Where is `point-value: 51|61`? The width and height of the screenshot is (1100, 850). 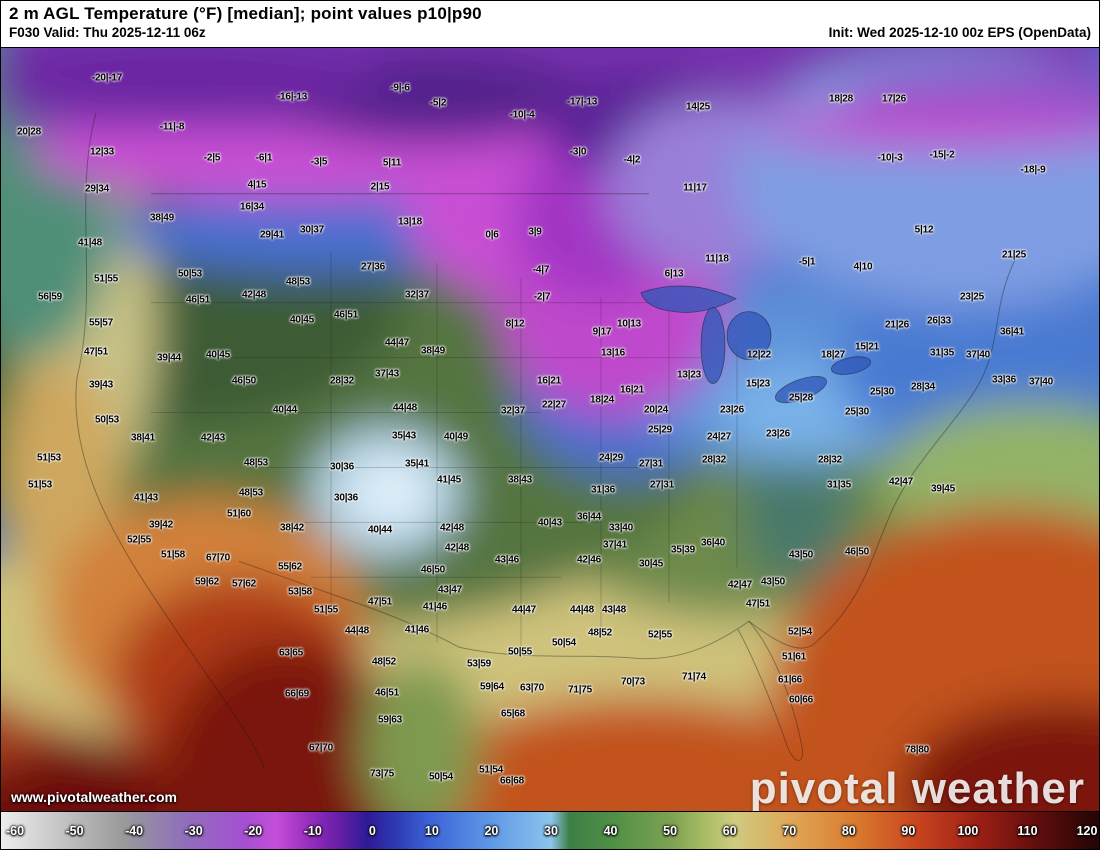 point-value: 51|61 is located at coordinates (794, 657).